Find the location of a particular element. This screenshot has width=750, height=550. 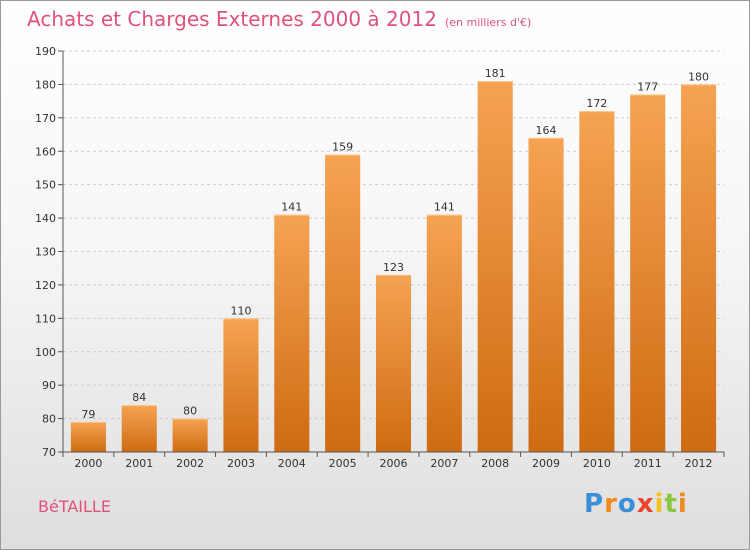

y-tick-label: 110 is located at coordinates (45, 318).